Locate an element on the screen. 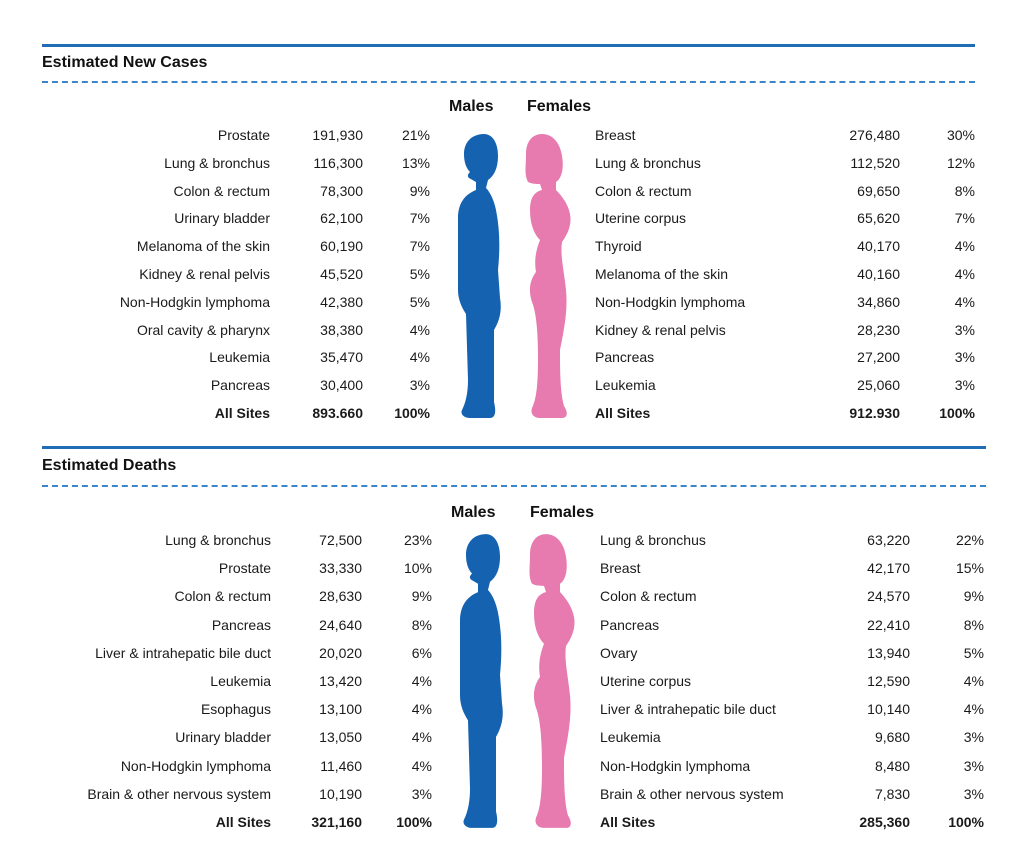 The width and height of the screenshot is (1024, 865). case-count: 191,930 is located at coordinates (337, 135).